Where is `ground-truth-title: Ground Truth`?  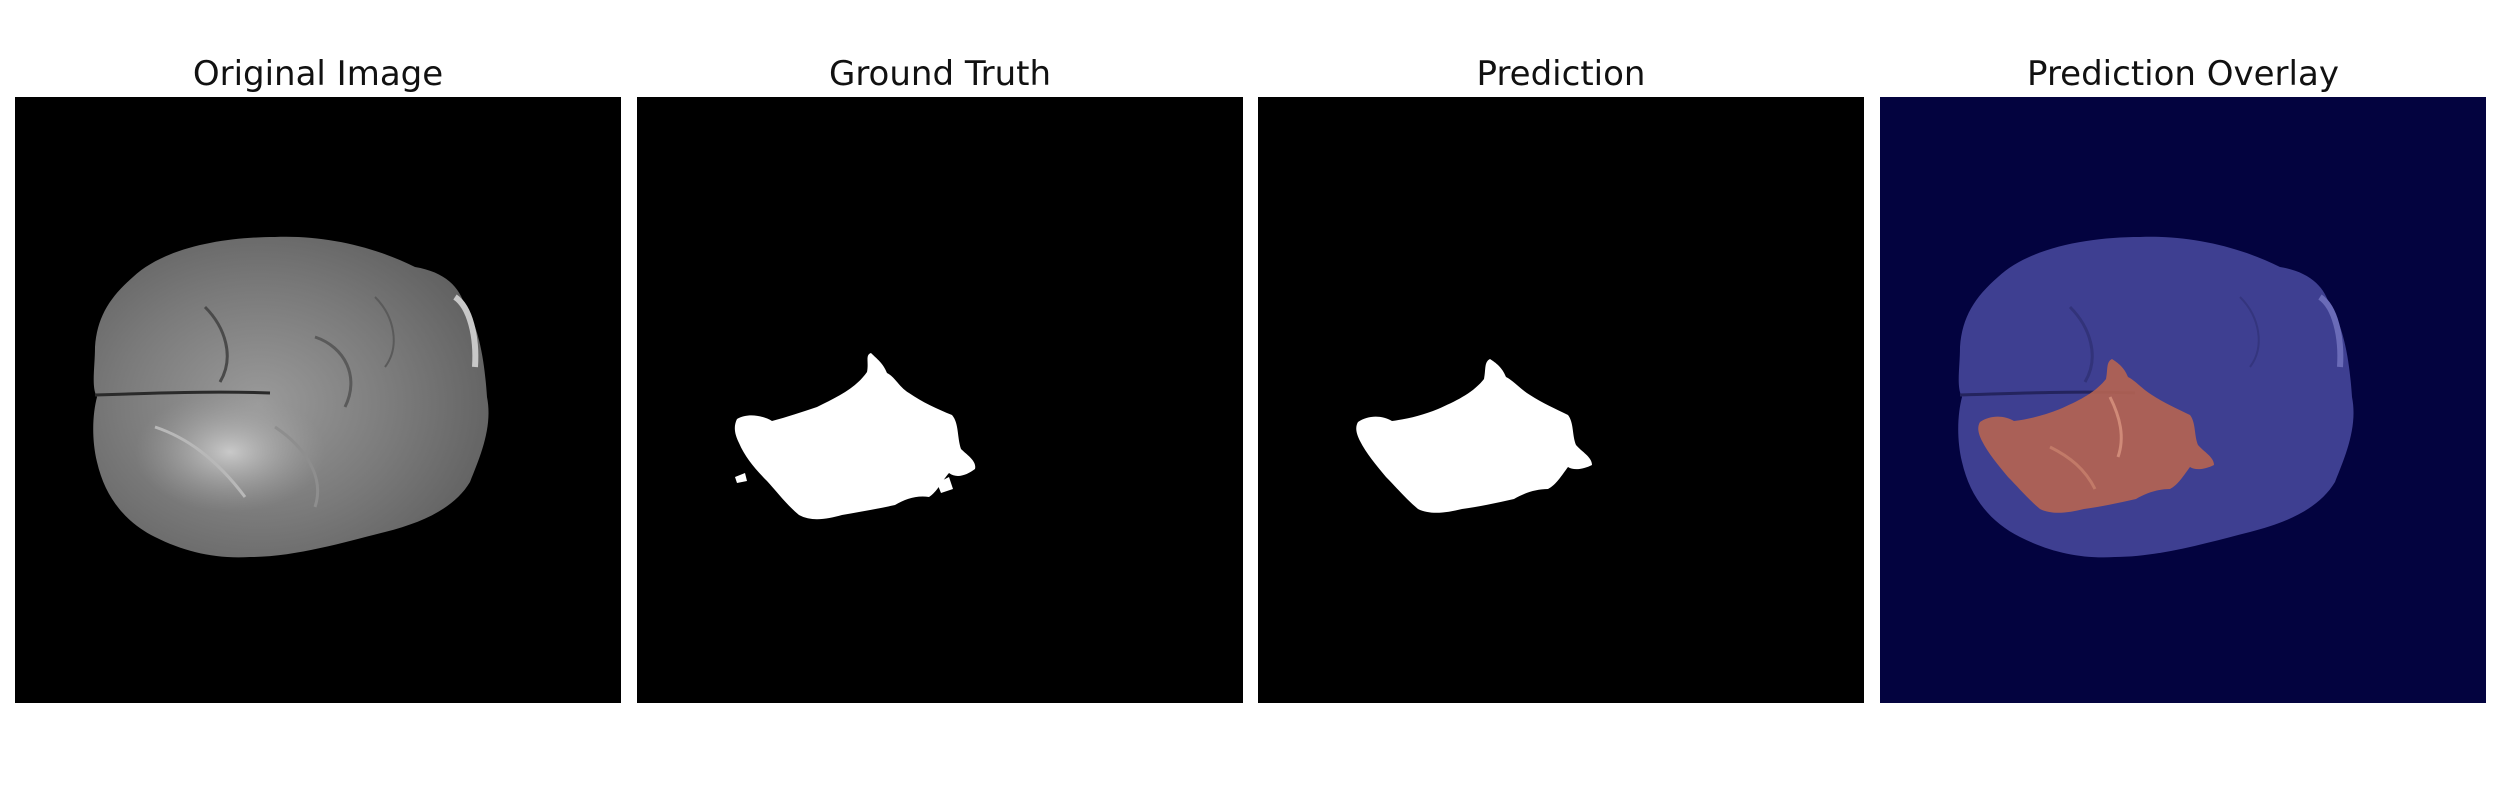 ground-truth-title: Ground Truth is located at coordinates (940, 74).